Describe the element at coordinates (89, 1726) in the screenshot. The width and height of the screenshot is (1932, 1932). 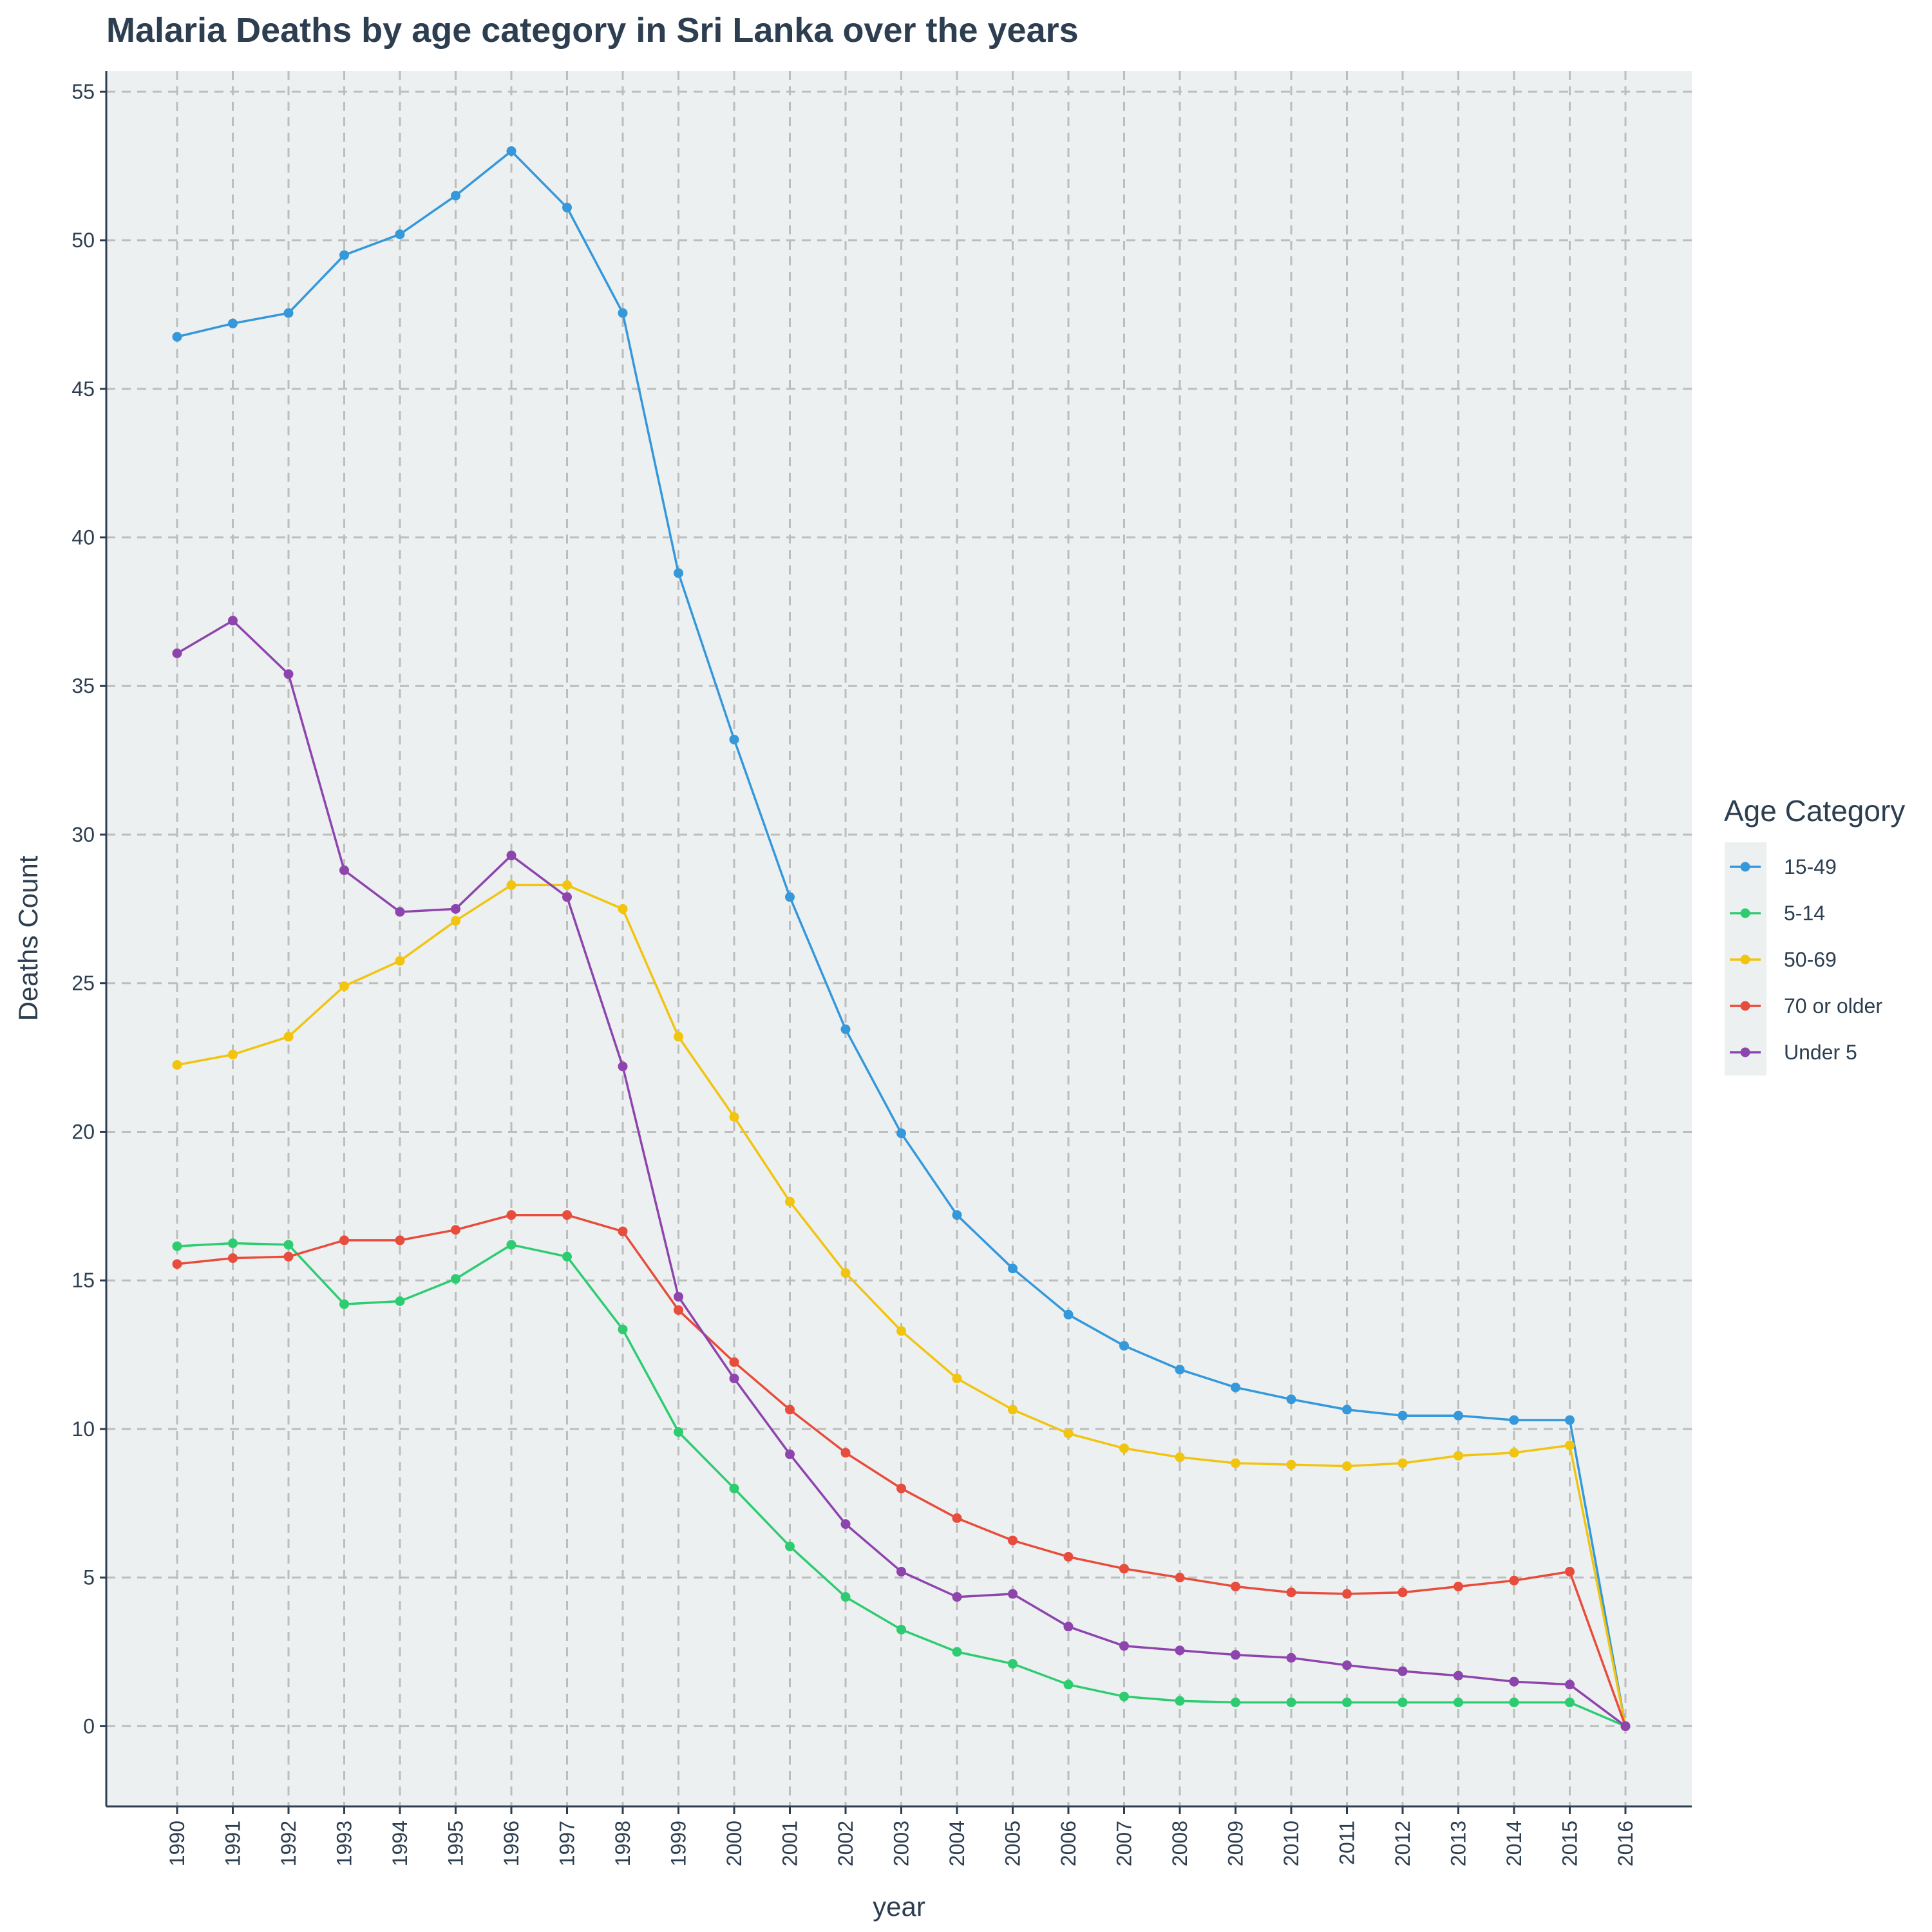
I see `y-tick-label: 0` at that location.